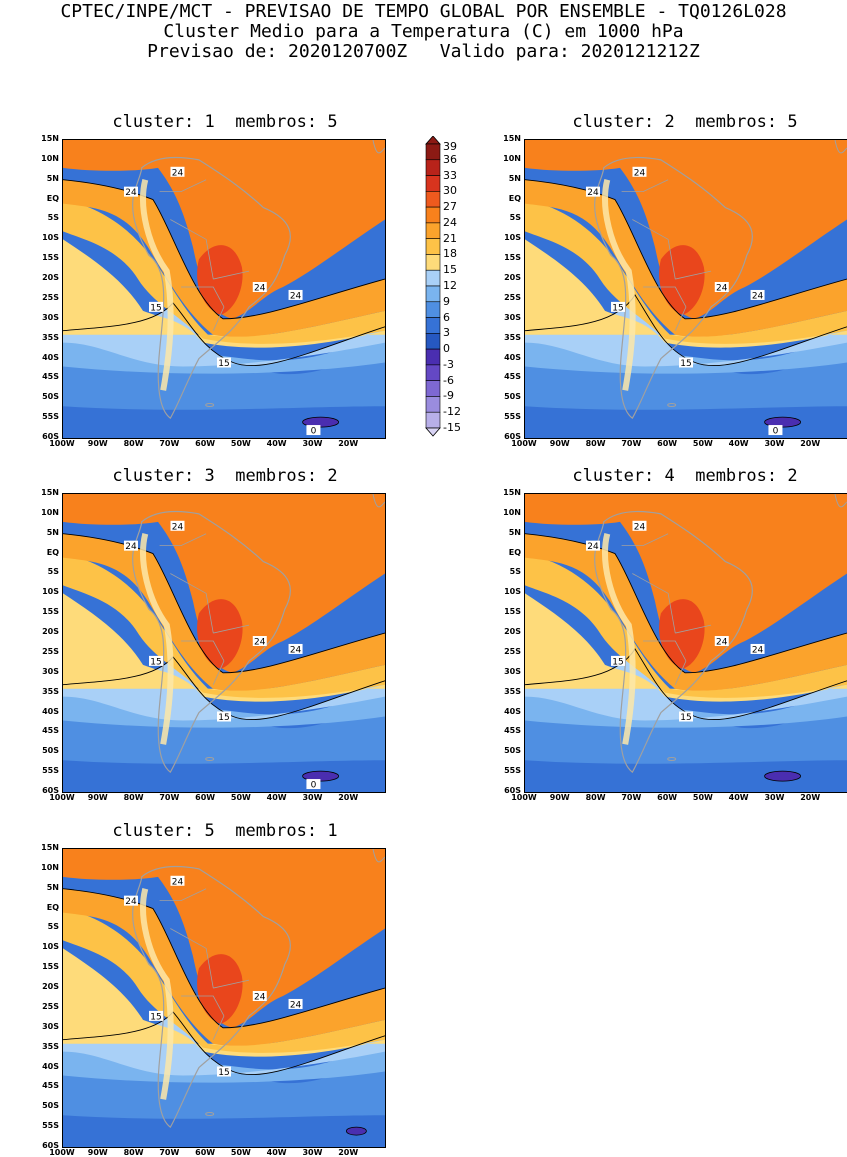 The image size is (847, 1157). I want to click on temperature-field: 24 24 24 24 15 15 0, so click(685, 288).